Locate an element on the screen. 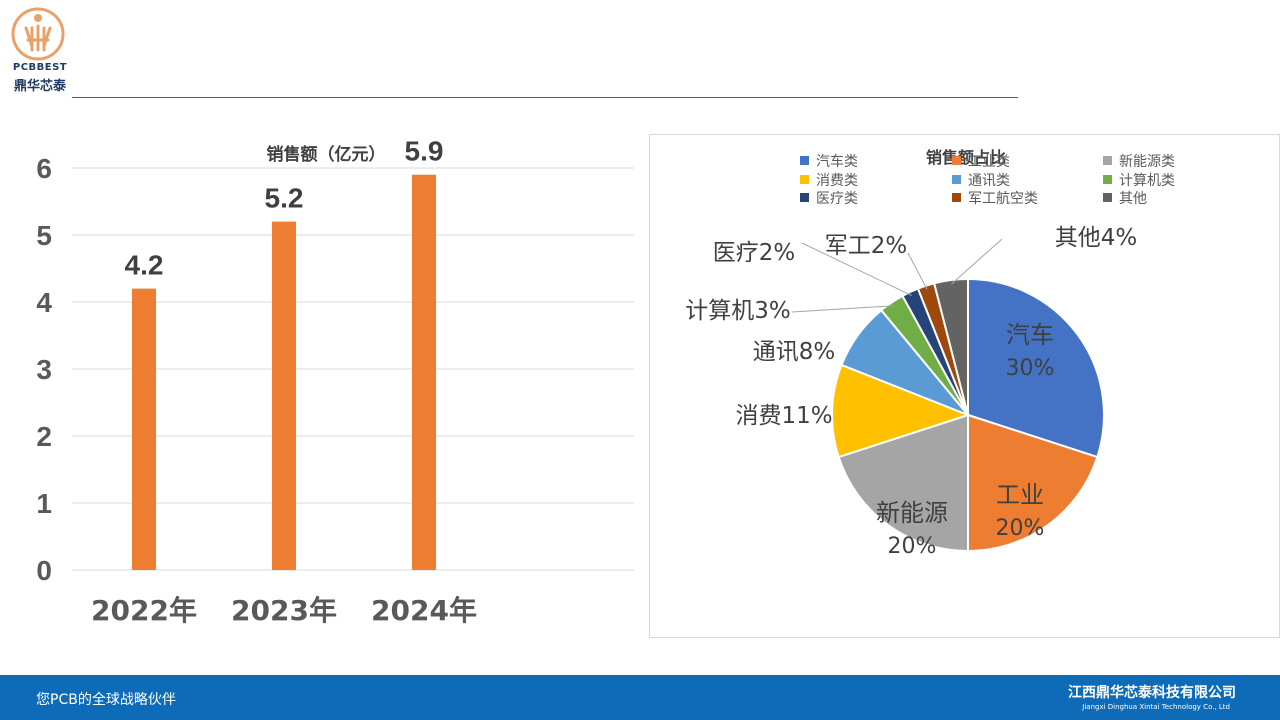  bar-chart-title: 销售额（亿元） is located at coordinates (326, 154).